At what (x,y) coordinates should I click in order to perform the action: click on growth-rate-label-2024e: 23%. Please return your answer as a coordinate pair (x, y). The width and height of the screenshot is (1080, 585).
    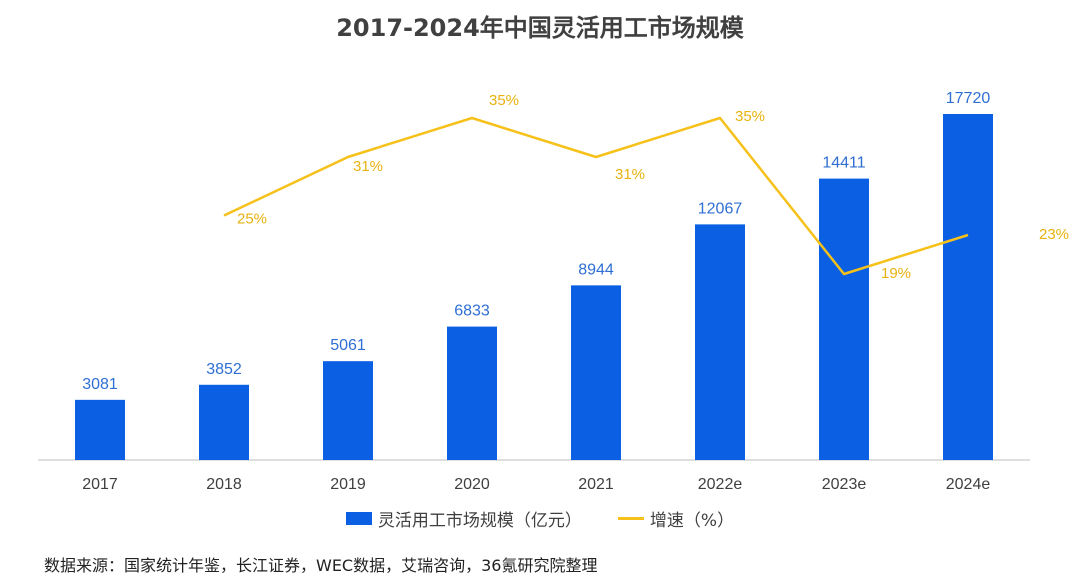
    Looking at the image, I should click on (1054, 234).